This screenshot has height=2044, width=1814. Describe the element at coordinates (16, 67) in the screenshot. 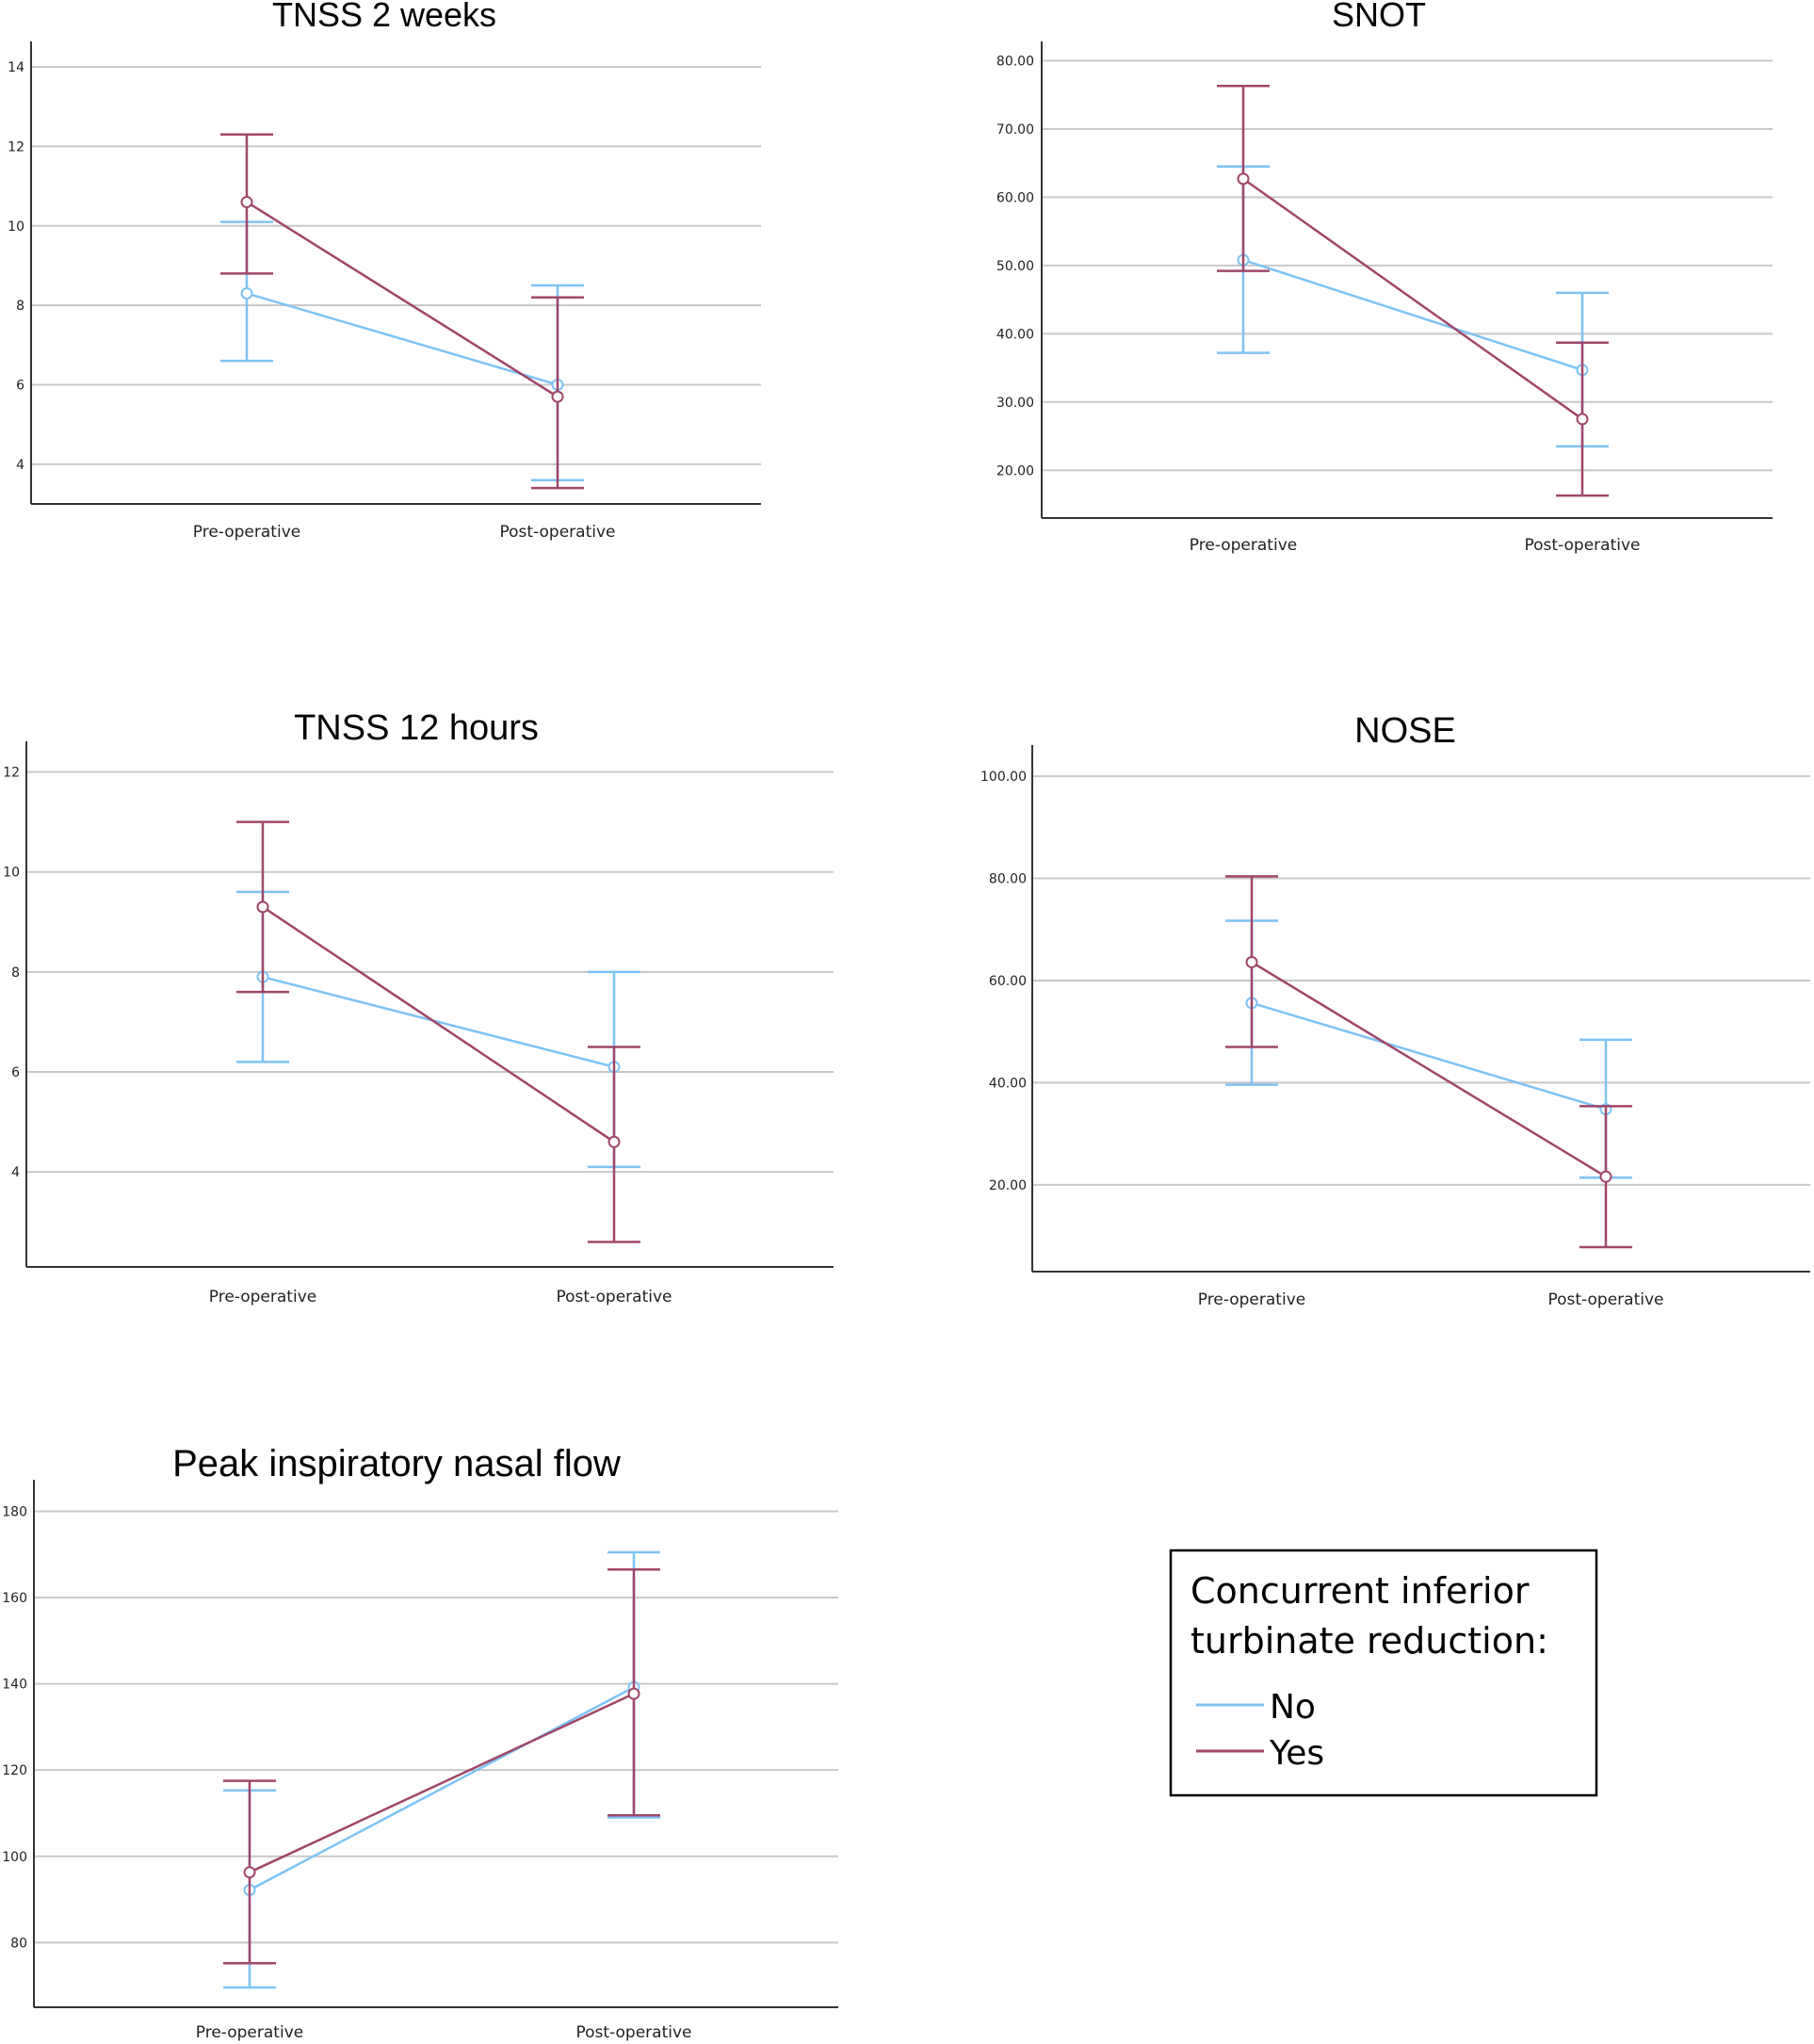

I see `y-tick-label: 14` at that location.